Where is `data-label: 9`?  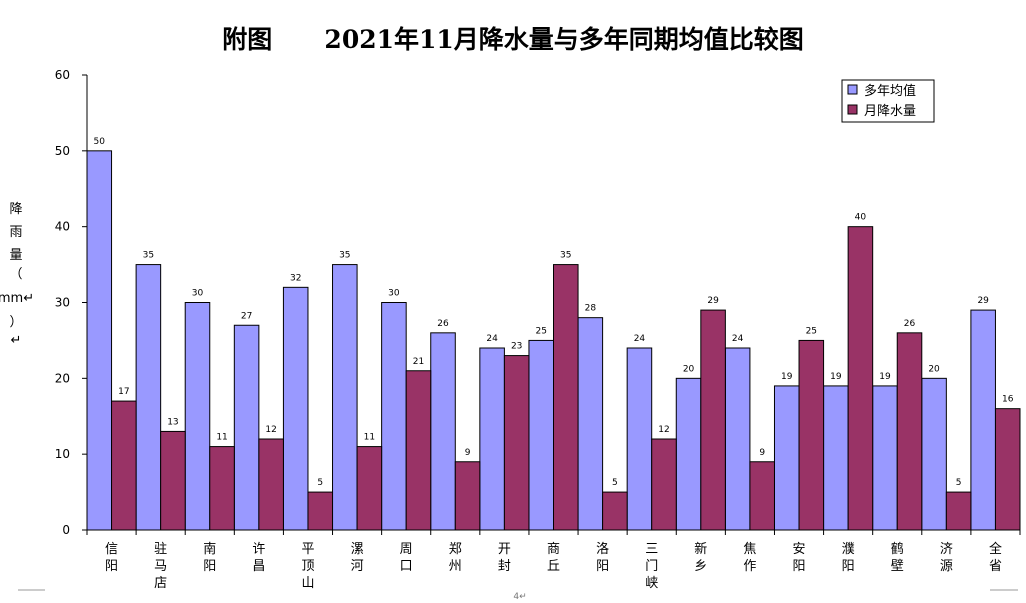 data-label: 9 is located at coordinates (762, 453).